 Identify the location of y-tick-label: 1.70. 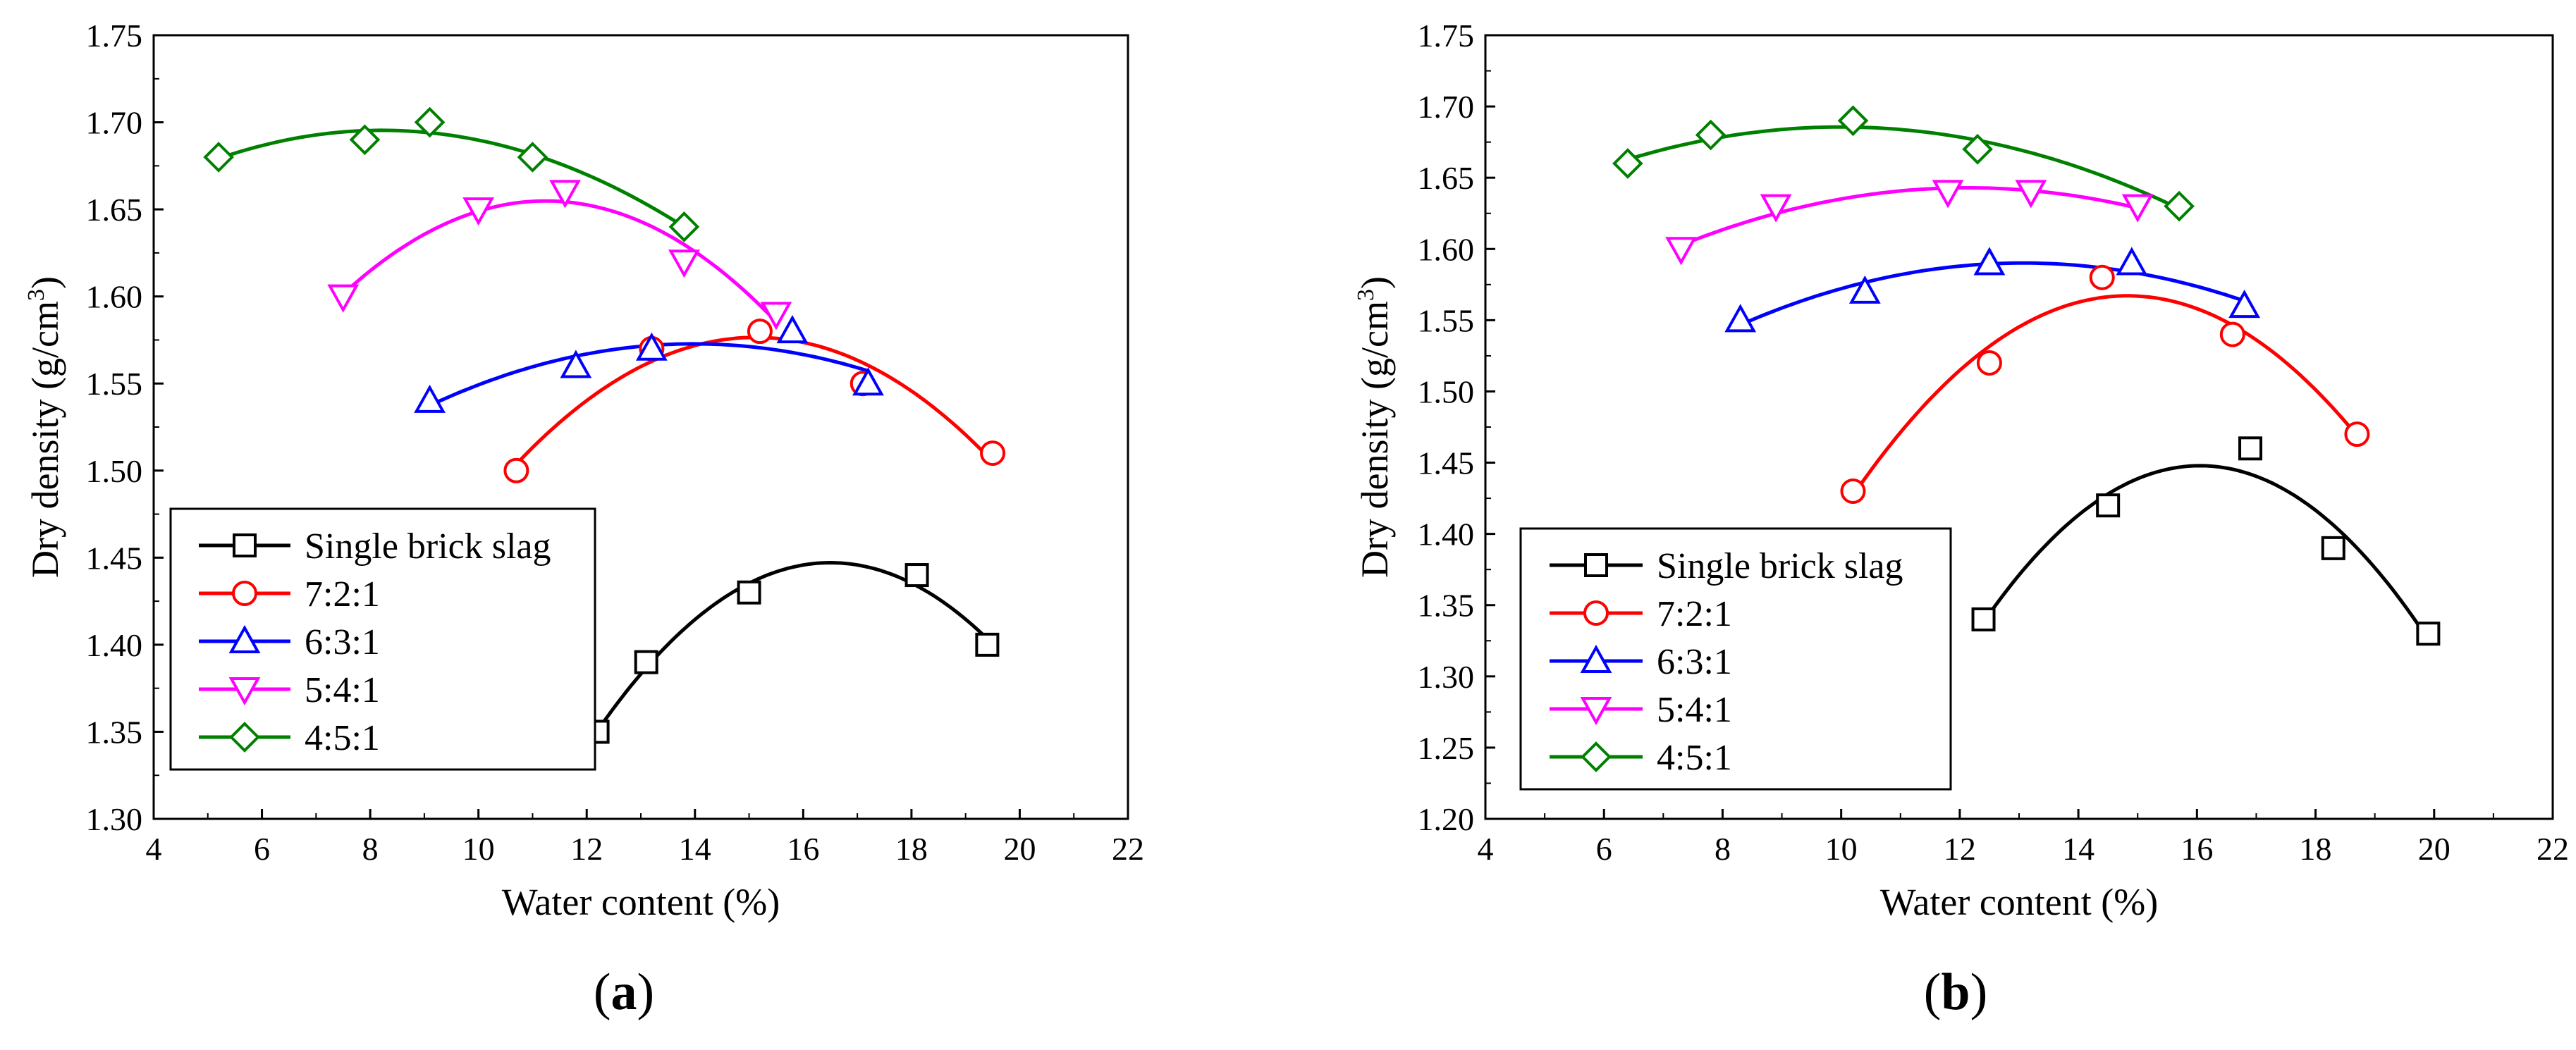
(114, 123).